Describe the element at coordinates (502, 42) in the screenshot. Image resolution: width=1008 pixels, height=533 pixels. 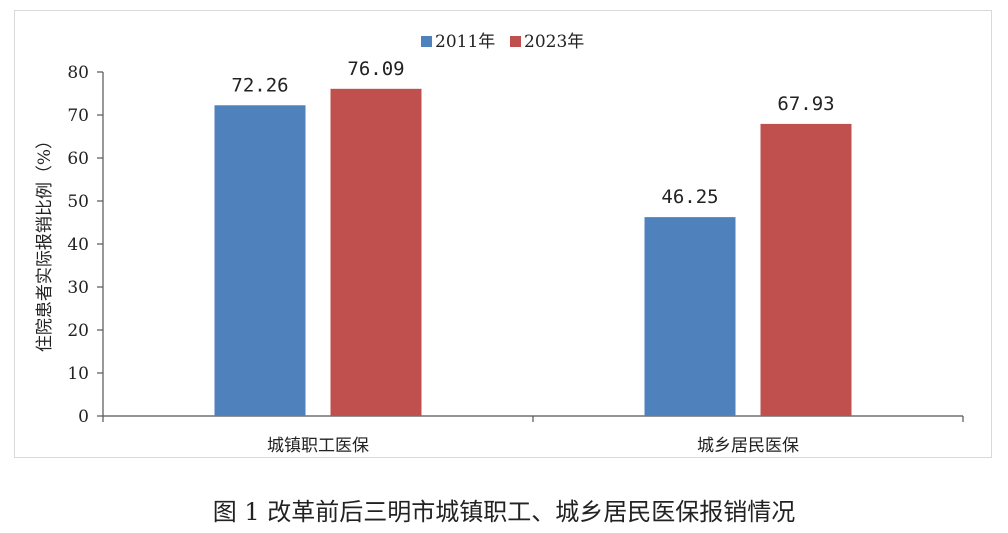
I see `legend: 2011年 2023年` at that location.